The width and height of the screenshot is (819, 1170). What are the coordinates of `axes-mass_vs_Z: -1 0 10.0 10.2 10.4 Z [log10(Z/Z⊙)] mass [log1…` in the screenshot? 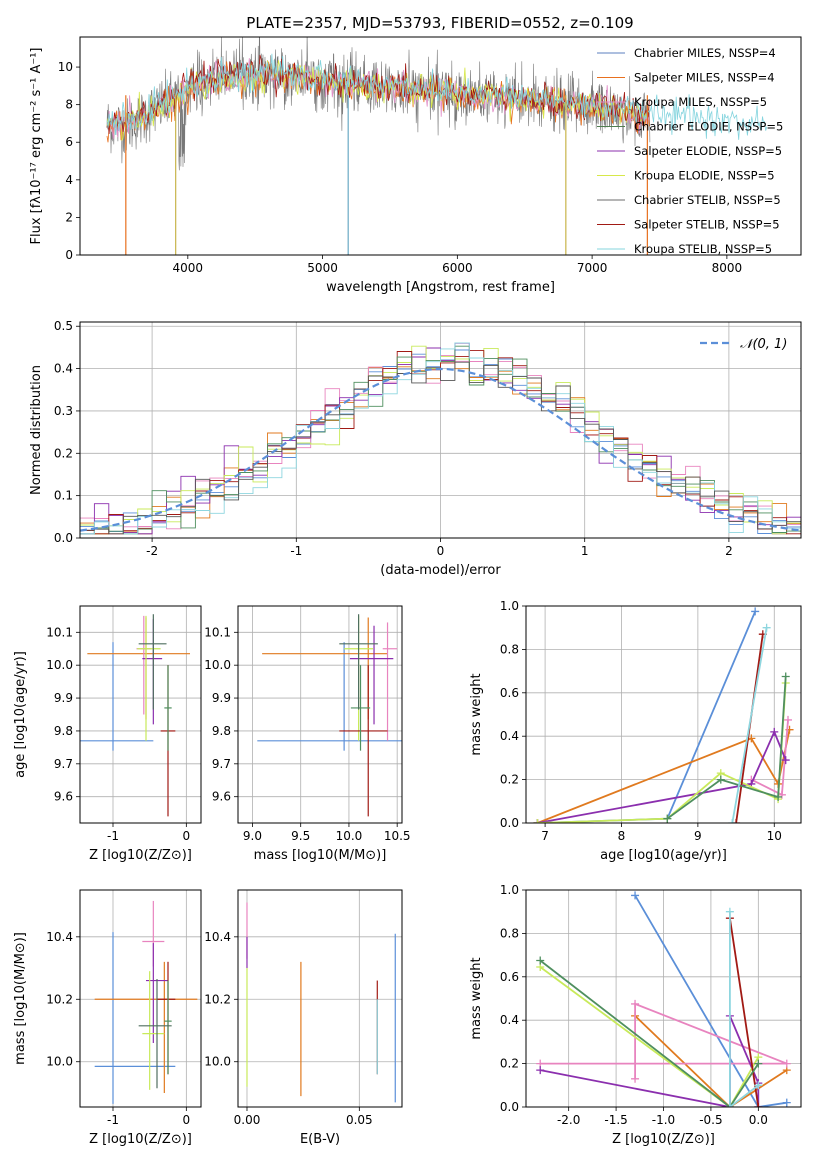 It's located at (107, 1018).